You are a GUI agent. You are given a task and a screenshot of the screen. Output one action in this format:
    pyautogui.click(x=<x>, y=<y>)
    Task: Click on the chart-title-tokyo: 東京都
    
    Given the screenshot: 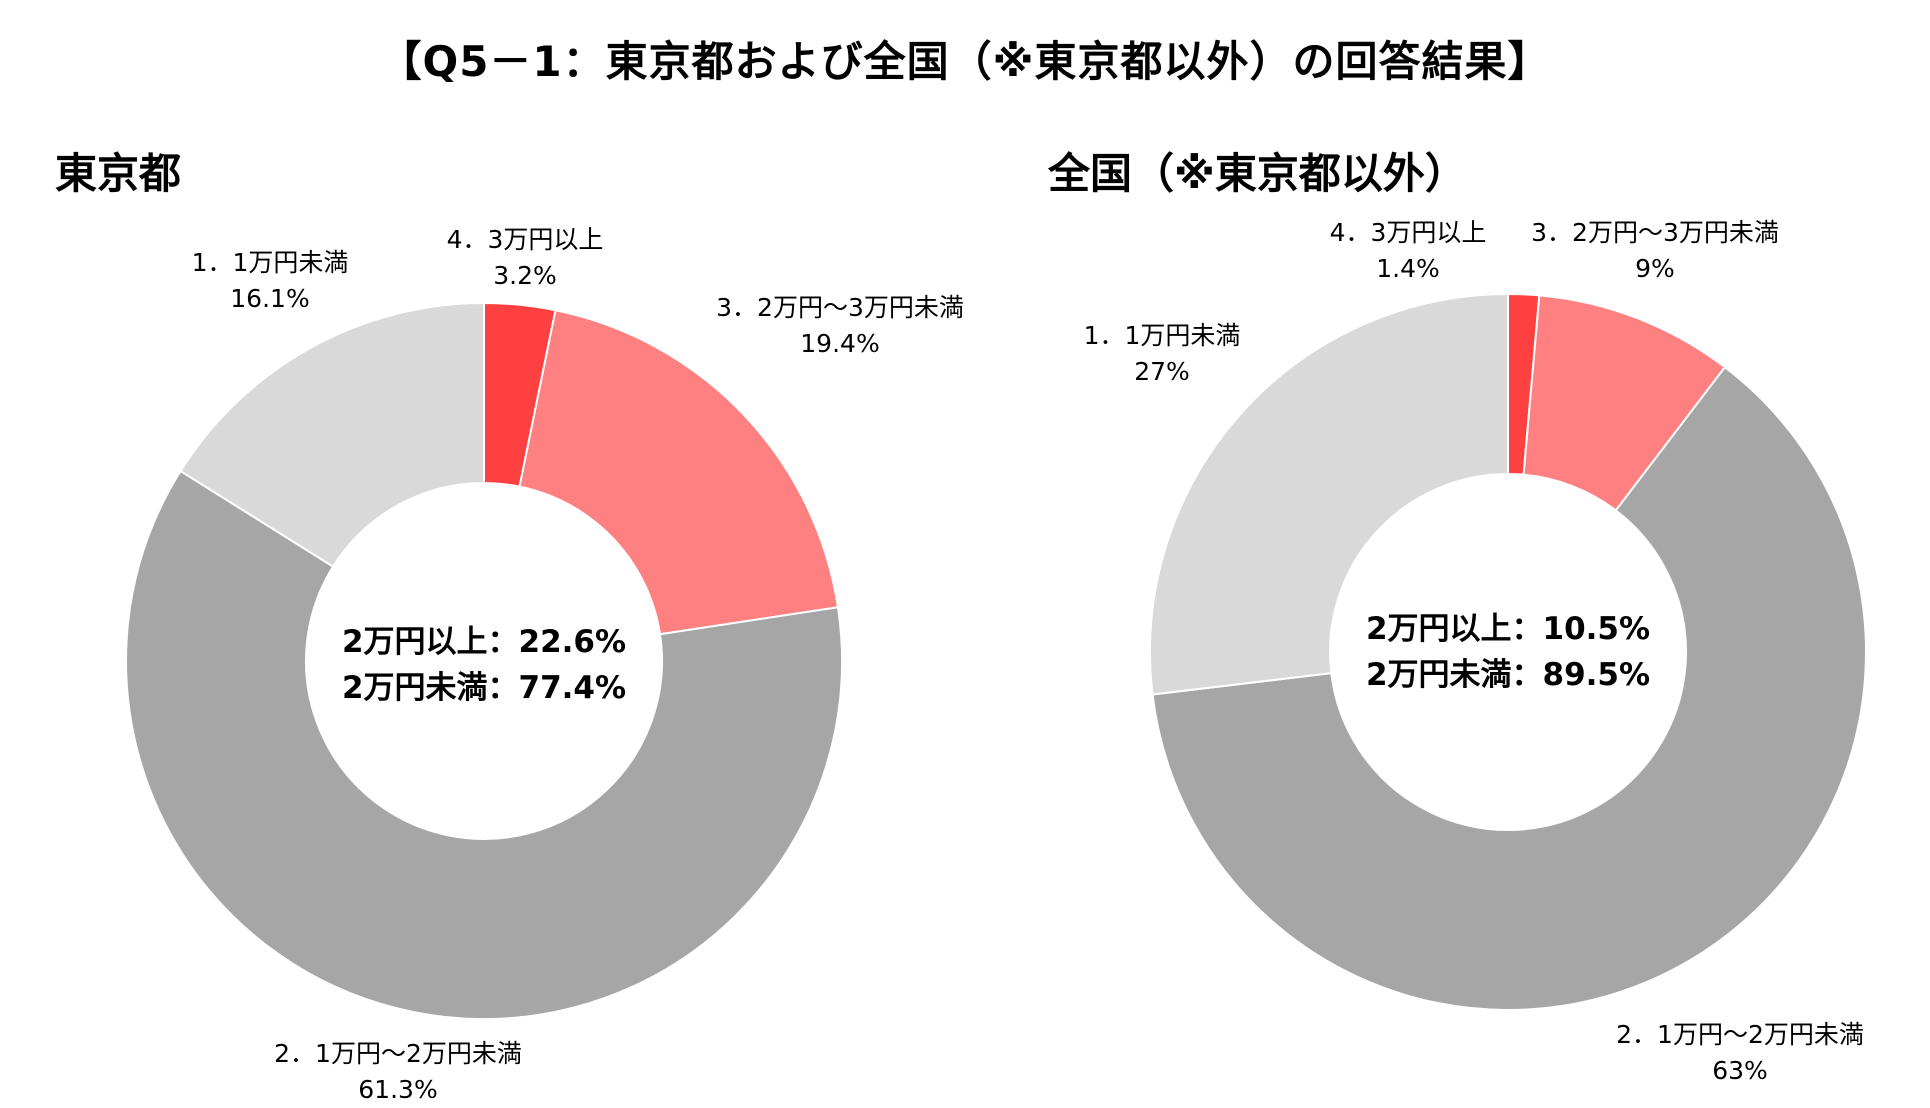 What is the action you would take?
    pyautogui.click(x=118, y=173)
    